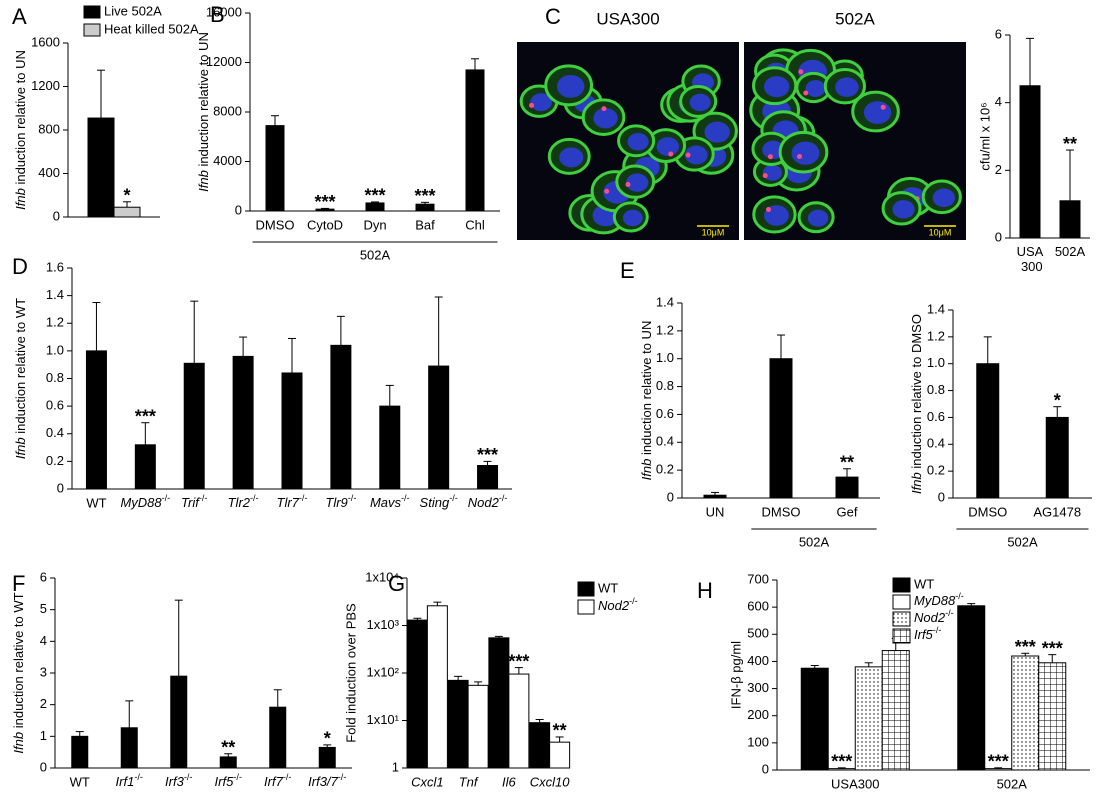  I want to click on y-tick-label: 0.2, so click(55, 460).